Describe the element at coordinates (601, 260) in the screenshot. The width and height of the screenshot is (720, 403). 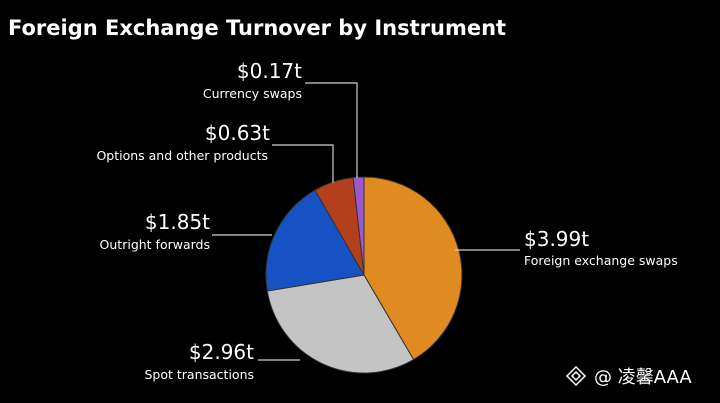
I see `category-label-foreign-exchange-swaps: Foreign exchange swaps` at that location.